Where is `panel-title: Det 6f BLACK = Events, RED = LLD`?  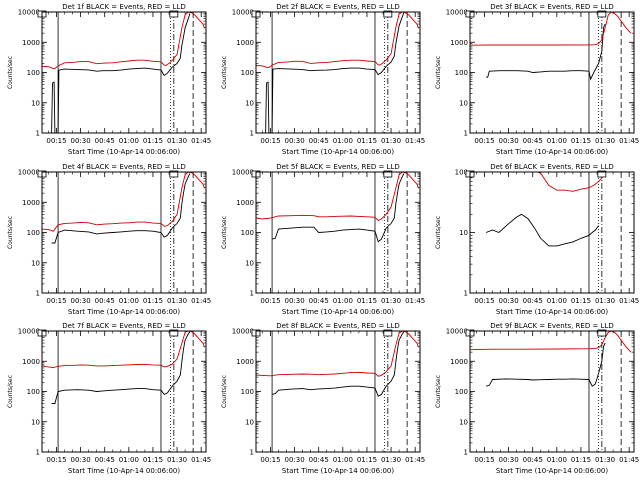
panel-title: Det 6f BLACK = Events, RED = LLD is located at coordinates (551, 167).